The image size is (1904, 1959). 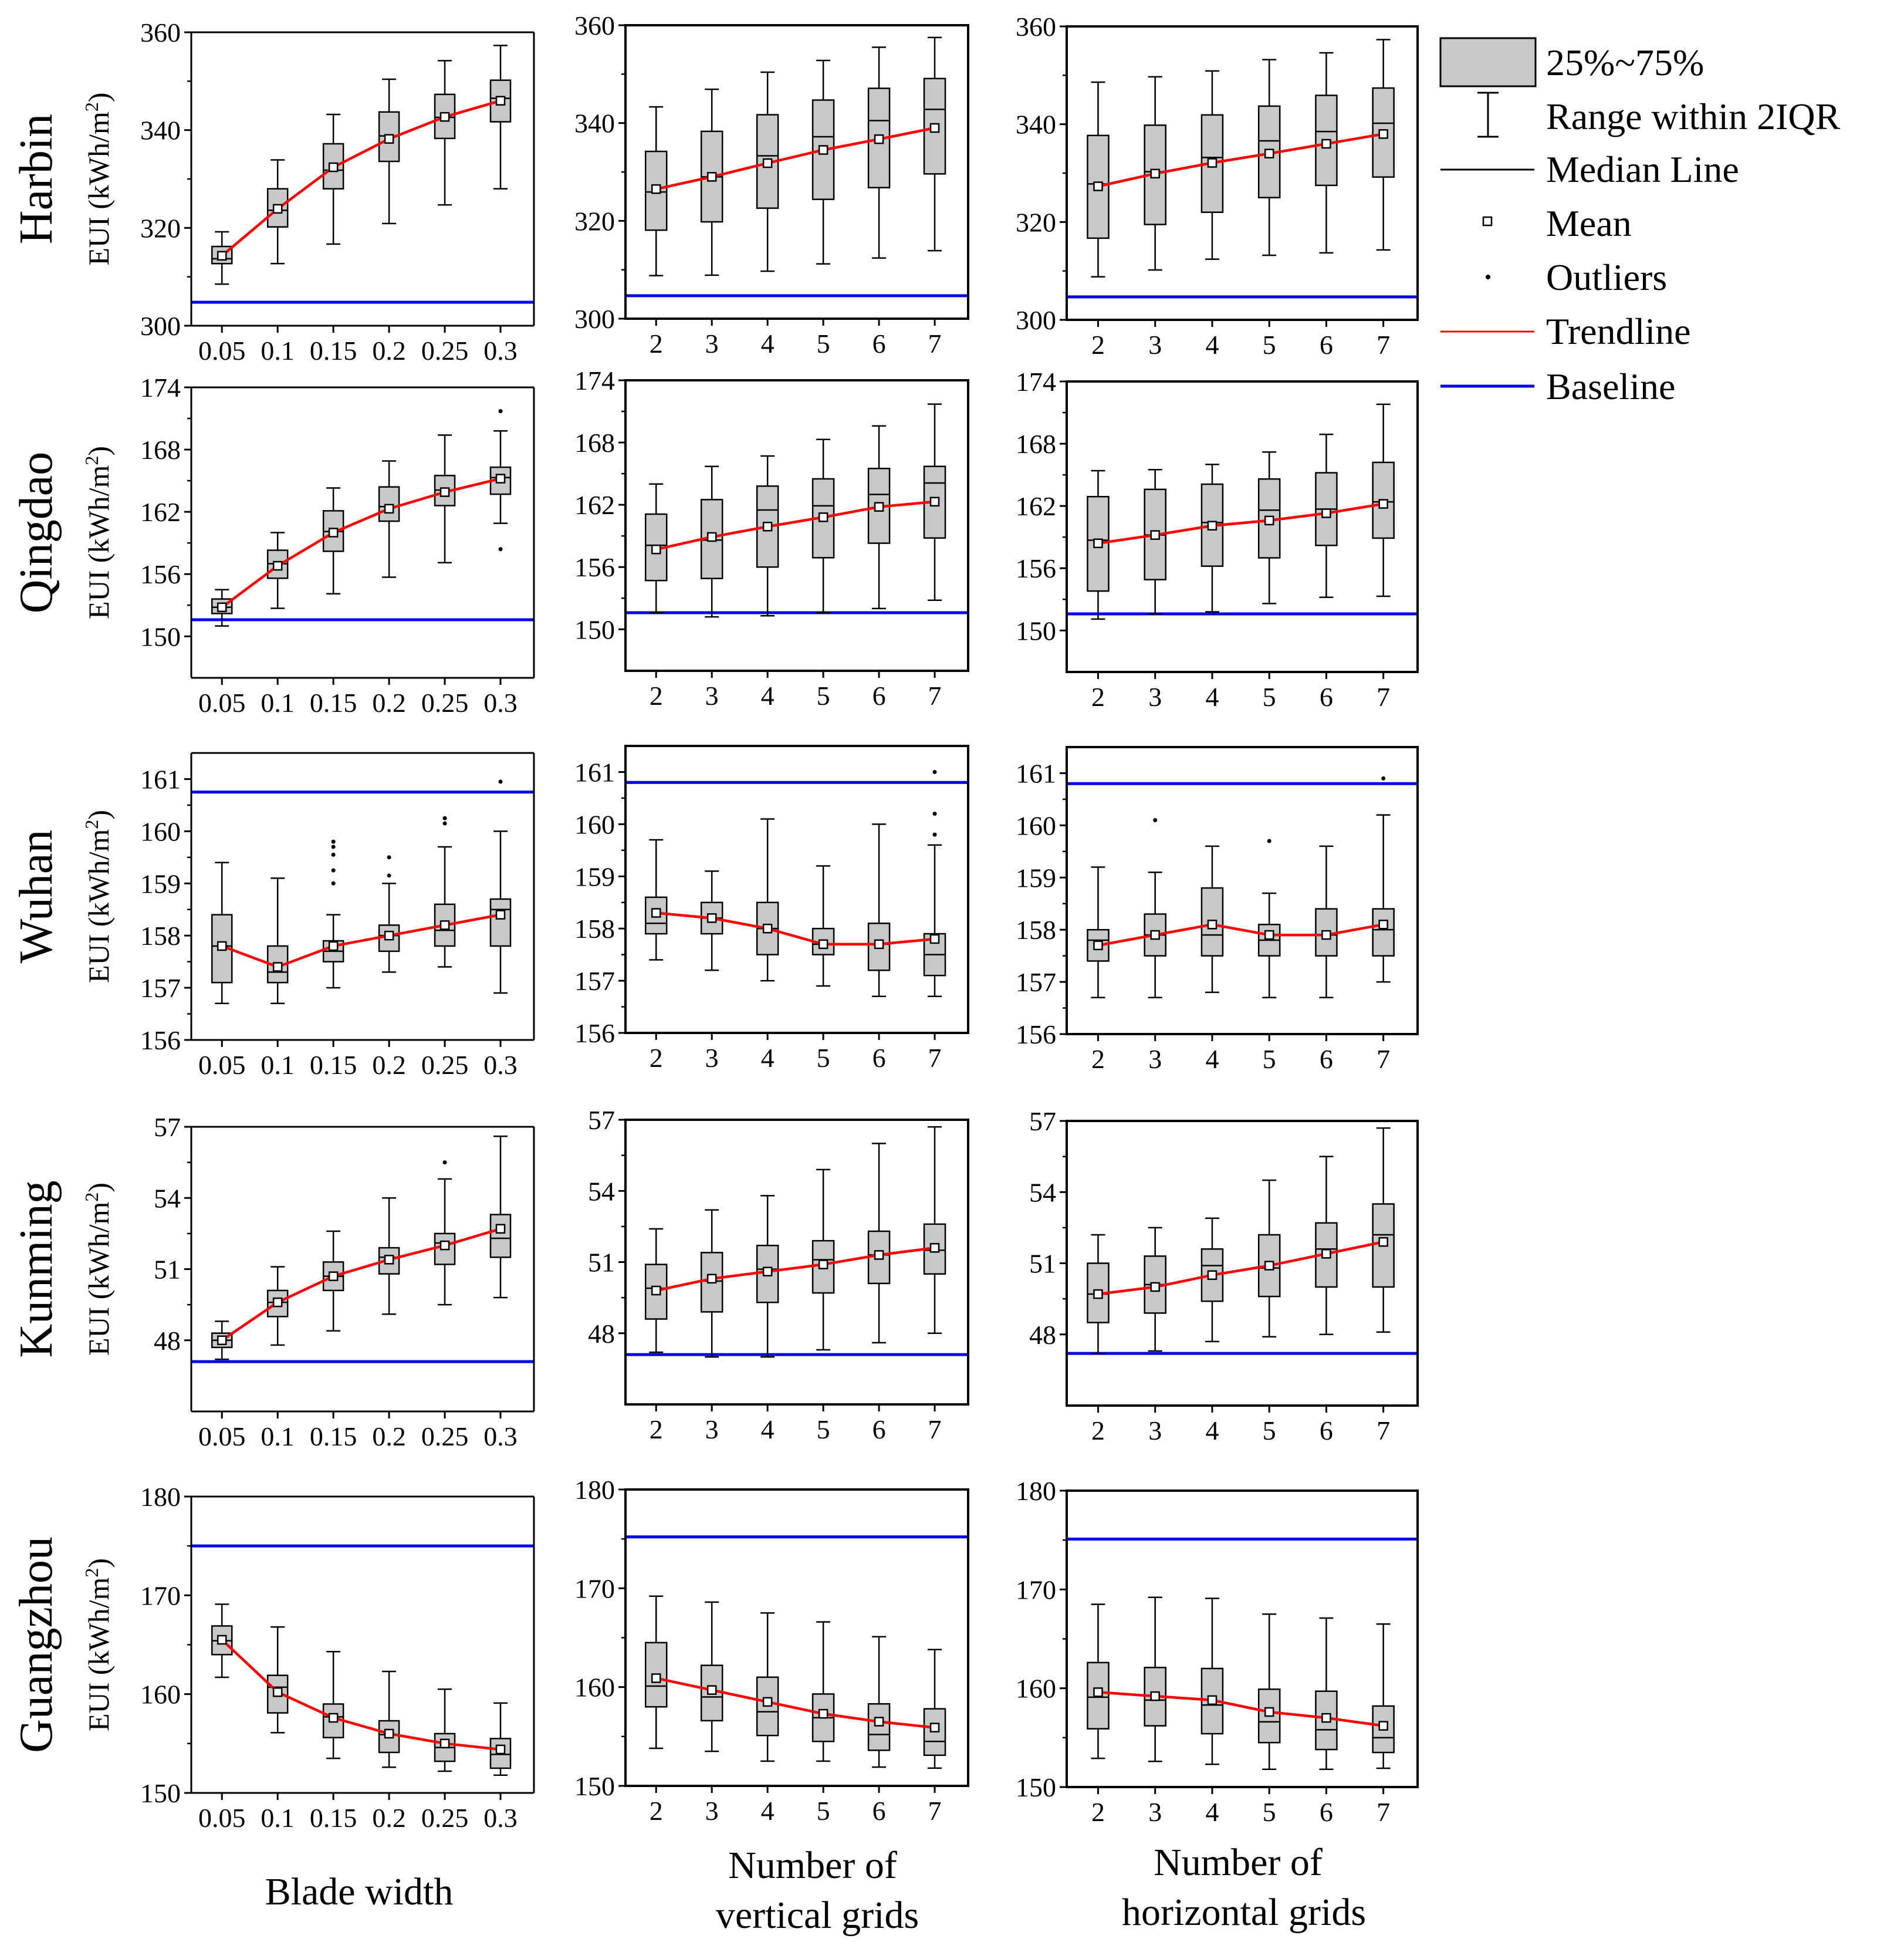 What do you see at coordinates (222, 351) in the screenshot?
I see `x-tick-label: 0.05` at bounding box center [222, 351].